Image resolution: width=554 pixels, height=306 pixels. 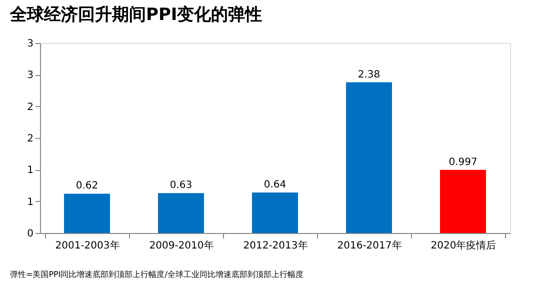 I want to click on x-tick-label: 2016-2017年, so click(x=369, y=246).